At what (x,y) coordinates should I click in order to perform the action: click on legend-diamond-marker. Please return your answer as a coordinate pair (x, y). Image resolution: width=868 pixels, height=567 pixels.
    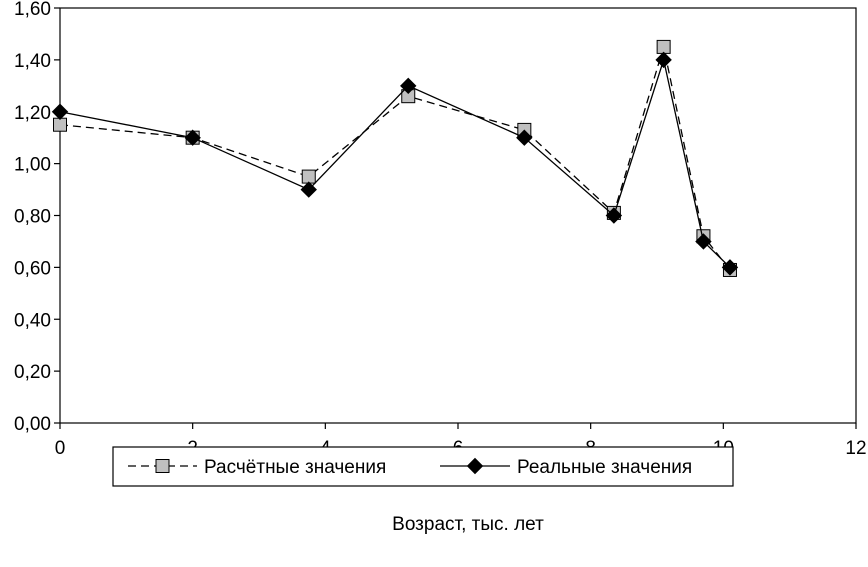
    Looking at the image, I should click on (475, 466).